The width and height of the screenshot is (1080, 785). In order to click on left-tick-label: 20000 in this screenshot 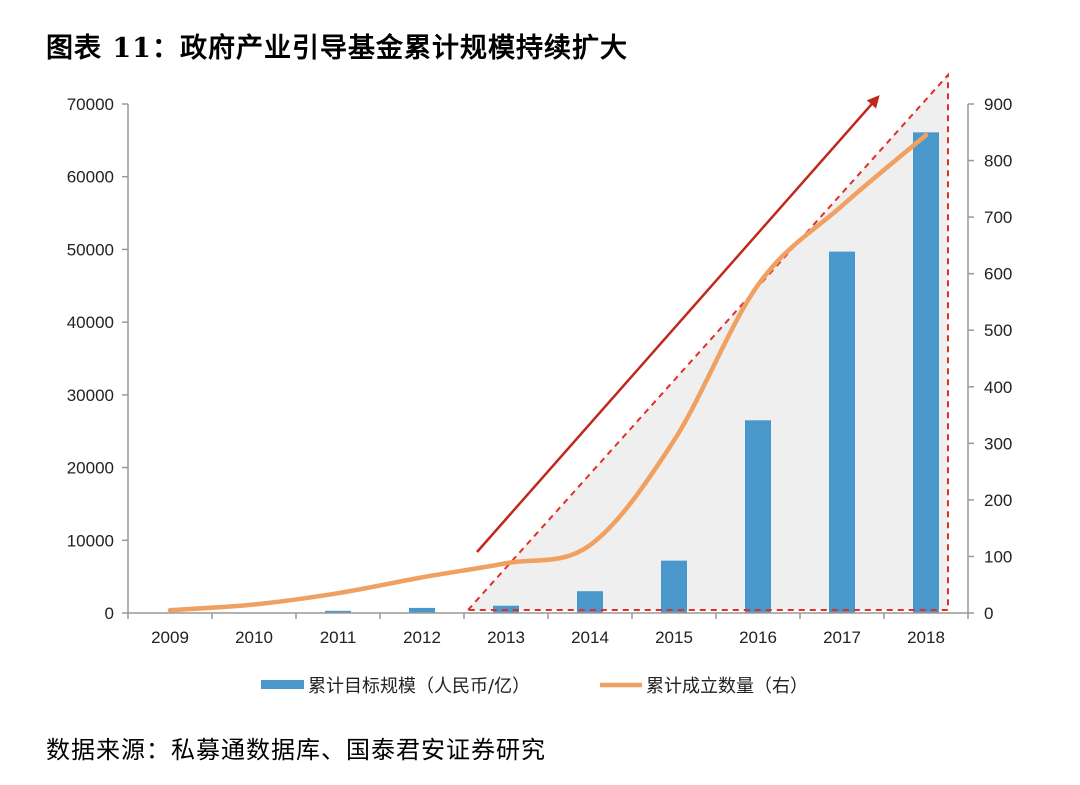, I will do `click(90, 468)`.